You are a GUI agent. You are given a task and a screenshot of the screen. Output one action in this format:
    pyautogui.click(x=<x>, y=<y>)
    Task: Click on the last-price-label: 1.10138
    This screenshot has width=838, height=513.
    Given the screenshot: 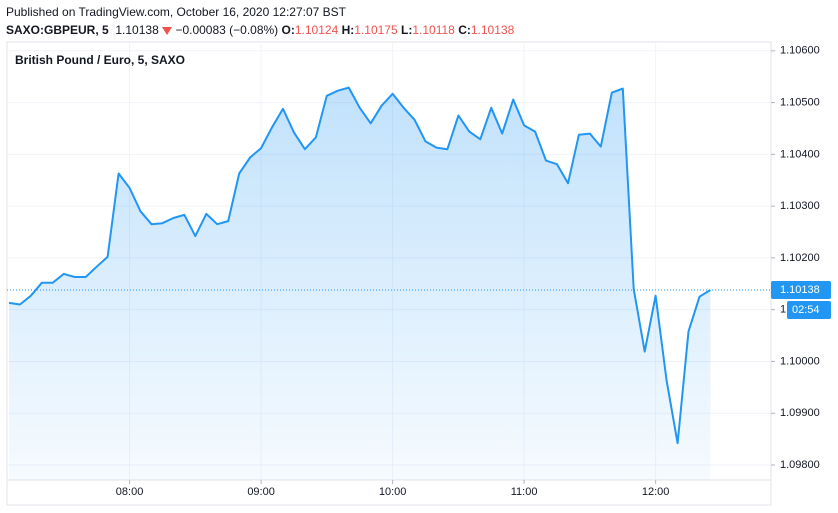 What is the action you would take?
    pyautogui.click(x=800, y=290)
    